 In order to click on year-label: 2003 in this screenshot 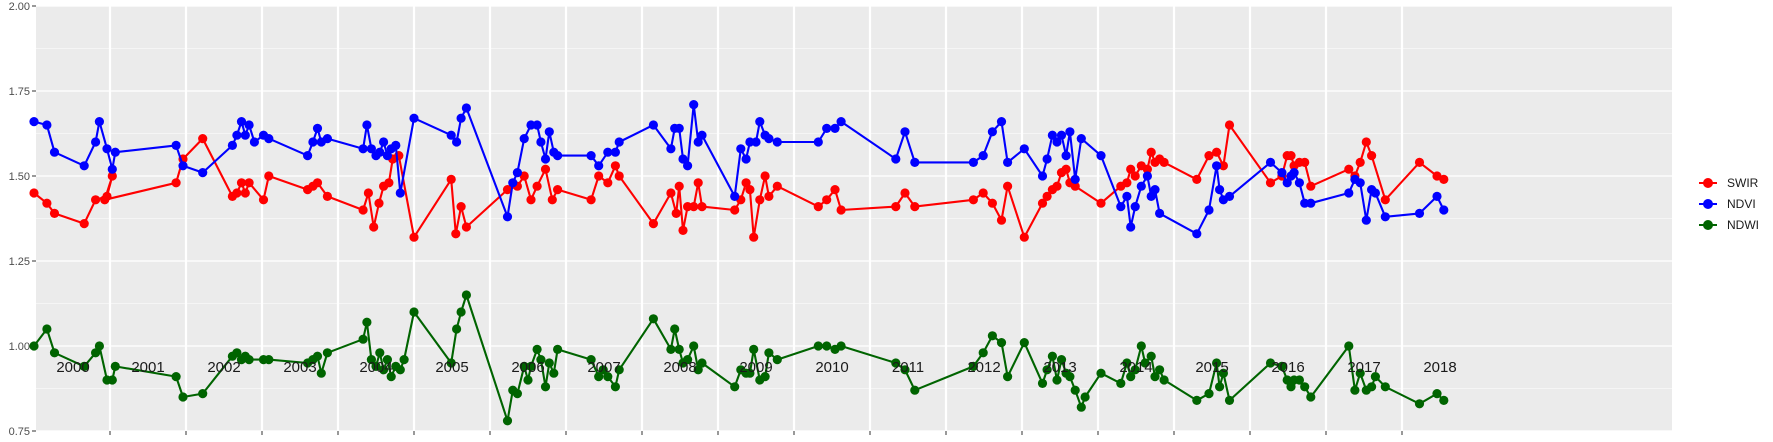, I will do `click(299, 367)`.